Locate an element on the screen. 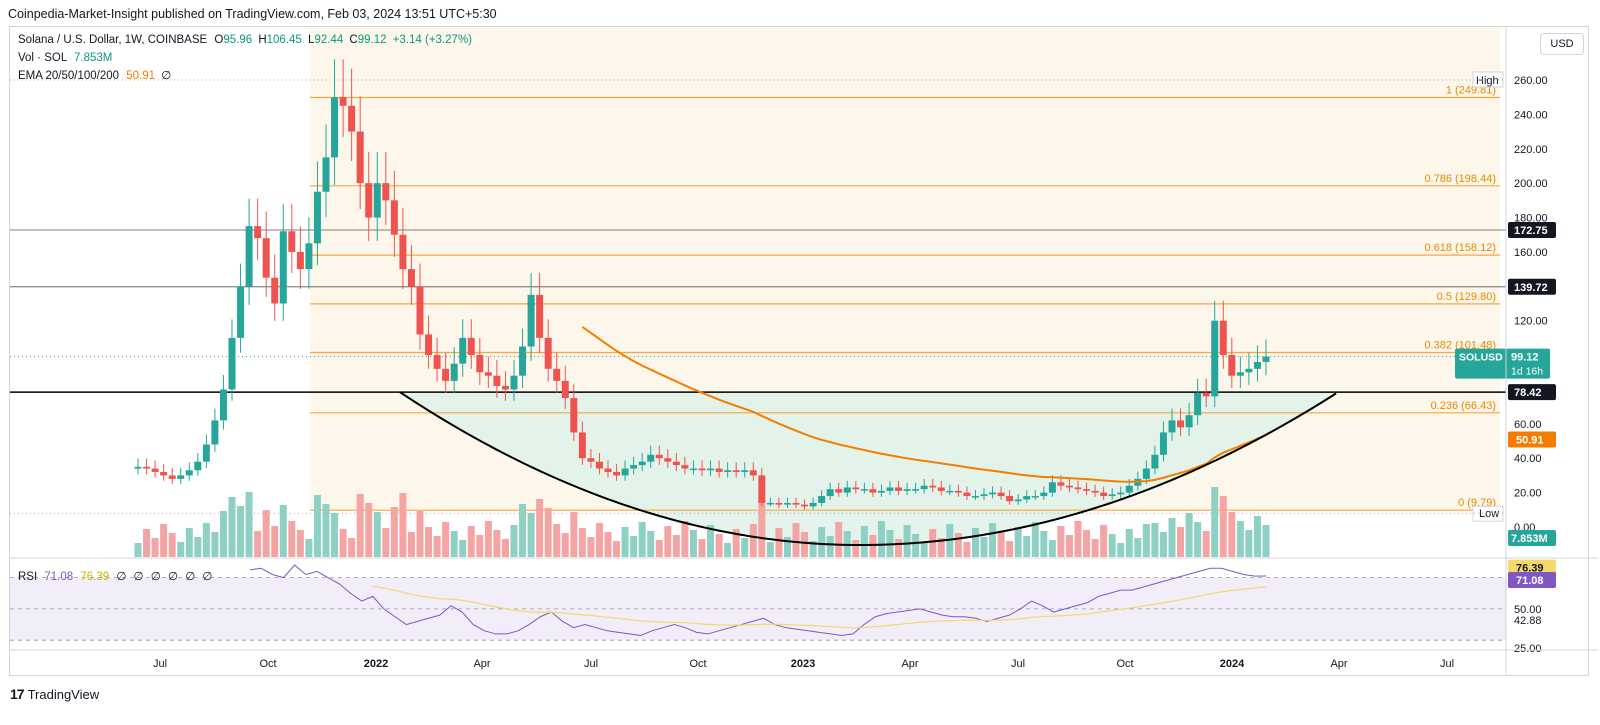 This screenshot has width=1600, height=725. currency-button: USD is located at coordinates (1562, 44).